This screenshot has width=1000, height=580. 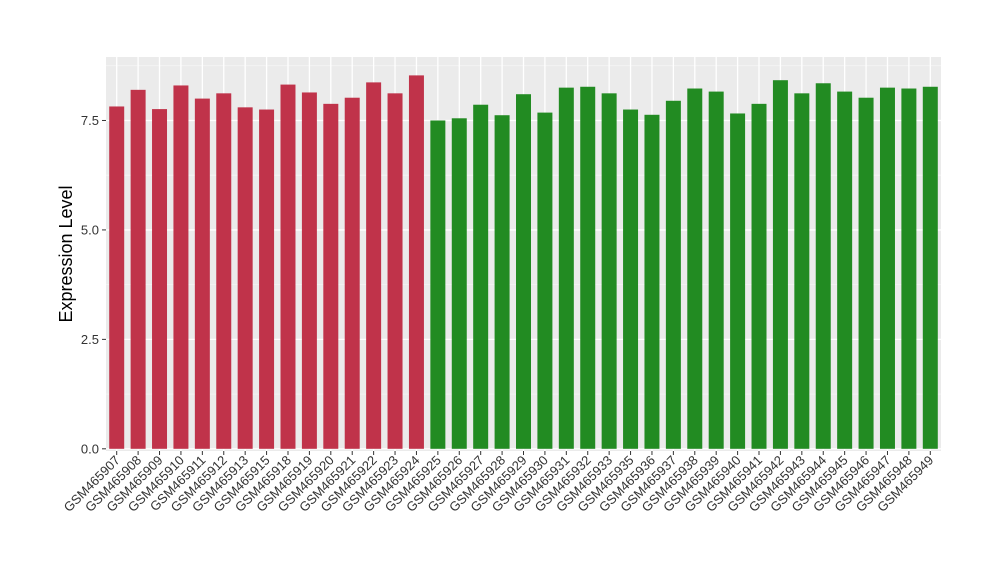 I want to click on bar-GSM465949, so click(x=930, y=267).